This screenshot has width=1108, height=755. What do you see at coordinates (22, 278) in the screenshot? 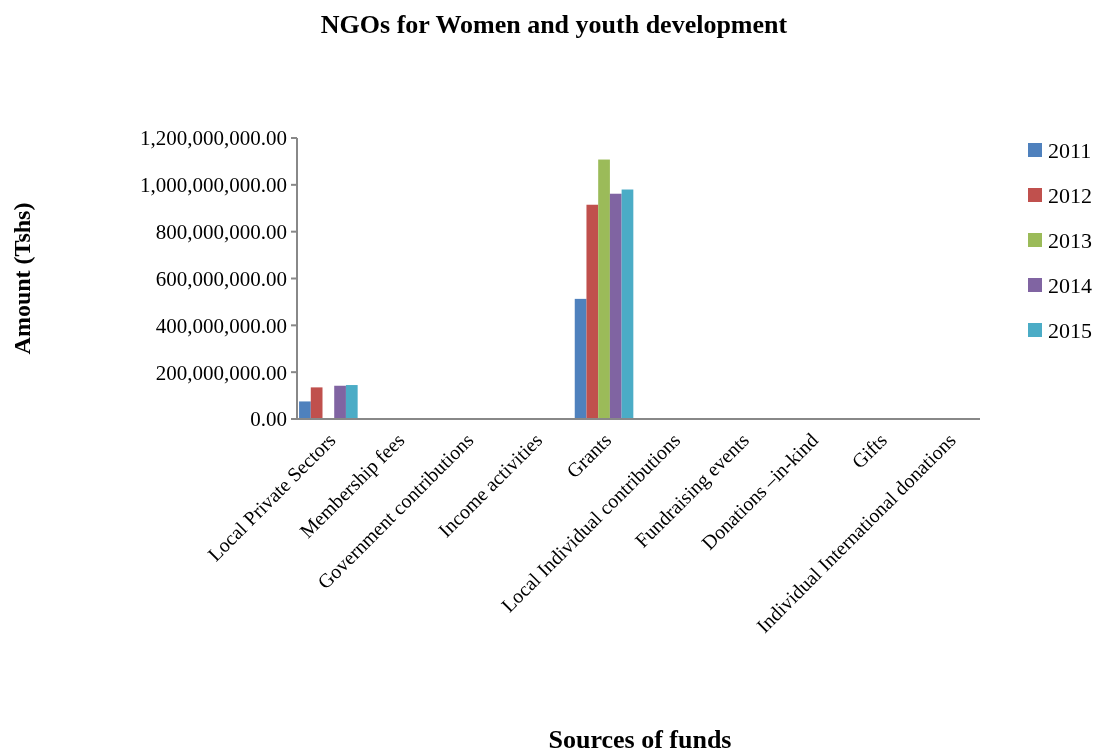
I see `y-axis-title: Amount (Tshs)` at bounding box center [22, 278].